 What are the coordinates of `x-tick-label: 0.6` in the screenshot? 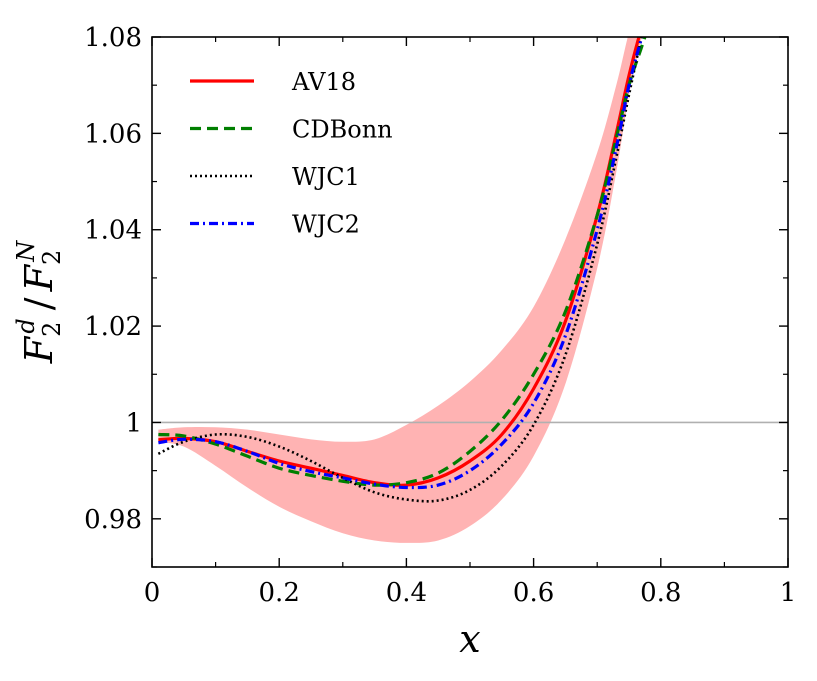 It's located at (533, 593).